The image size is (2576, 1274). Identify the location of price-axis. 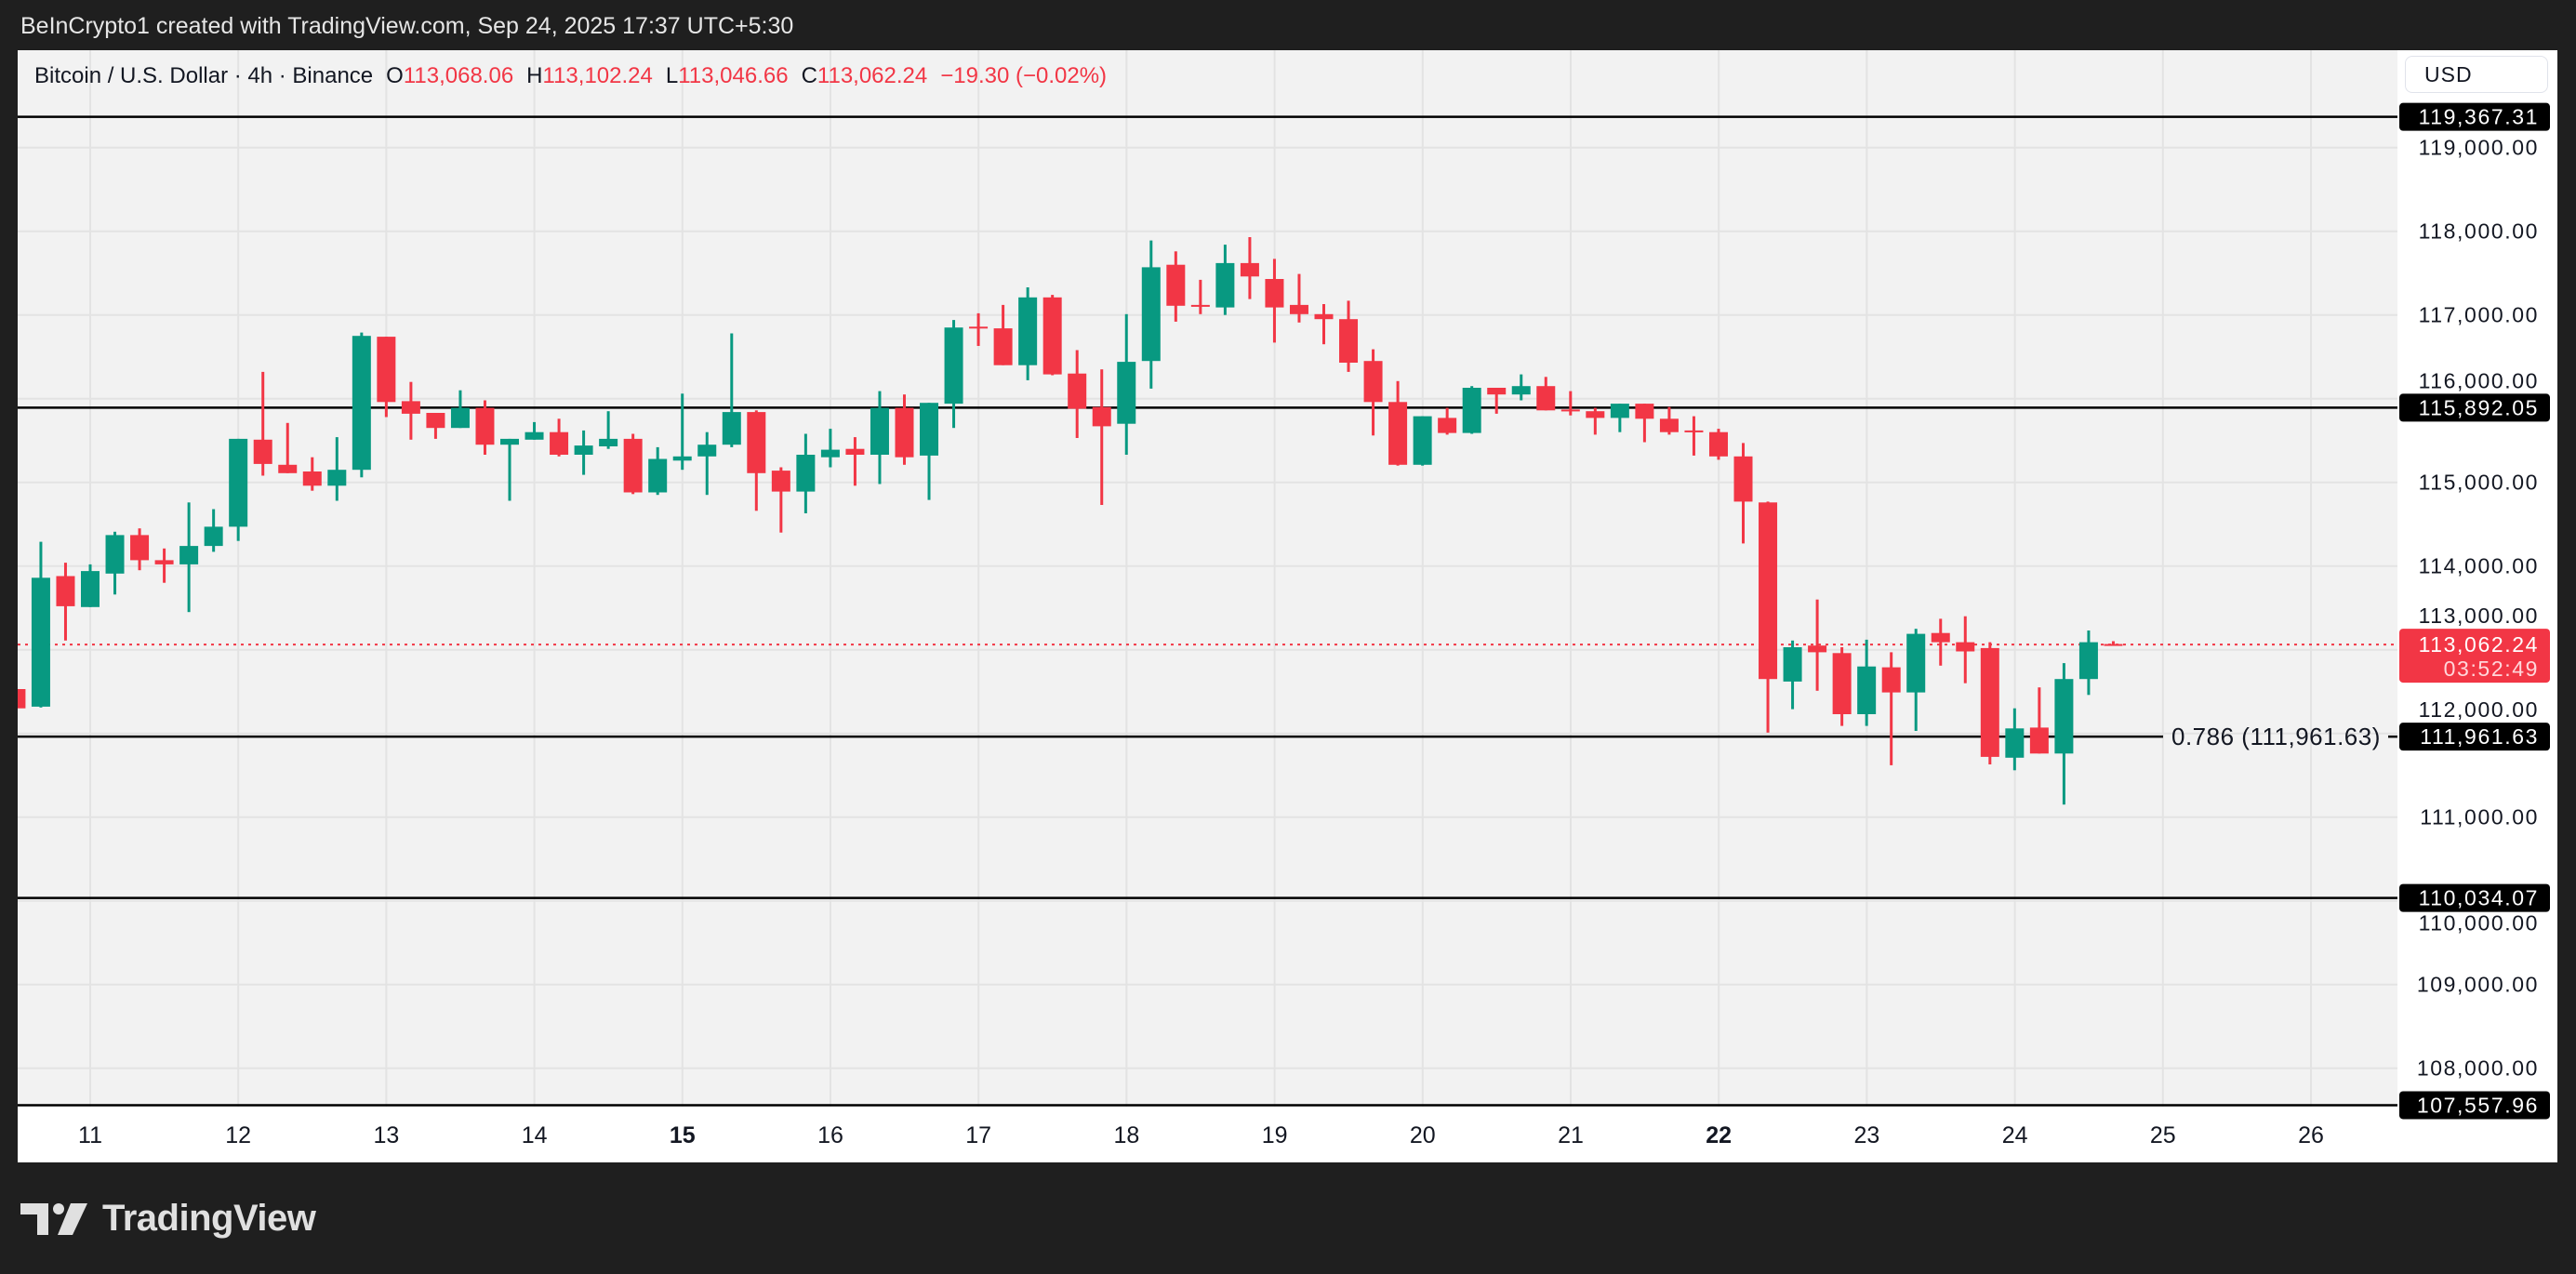
(2477, 578).